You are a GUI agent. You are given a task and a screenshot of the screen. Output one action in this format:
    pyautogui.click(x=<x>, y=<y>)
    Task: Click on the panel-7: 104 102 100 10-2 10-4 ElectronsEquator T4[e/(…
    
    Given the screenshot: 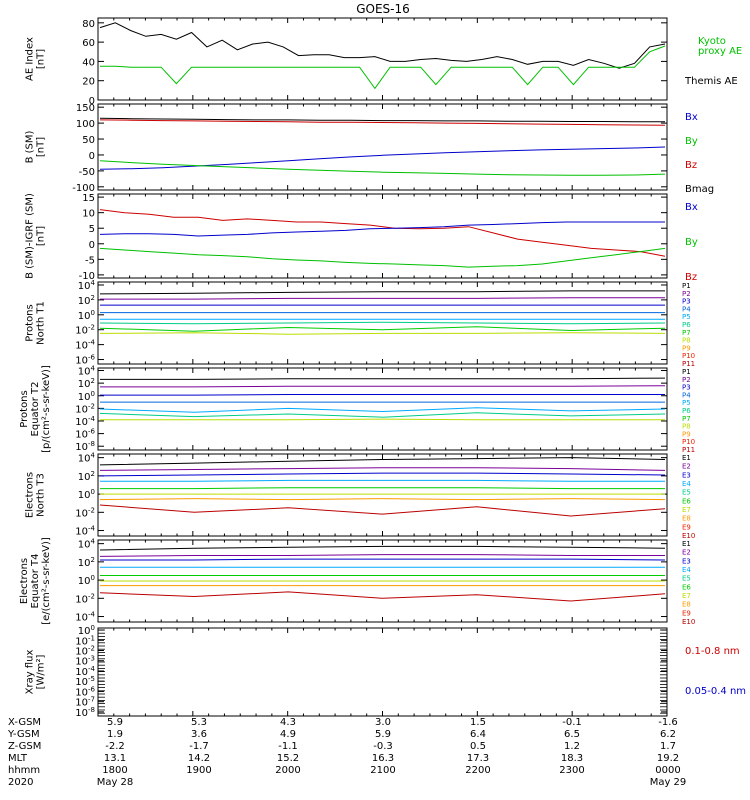 What is the action you would take?
    pyautogui.click(x=357, y=581)
    